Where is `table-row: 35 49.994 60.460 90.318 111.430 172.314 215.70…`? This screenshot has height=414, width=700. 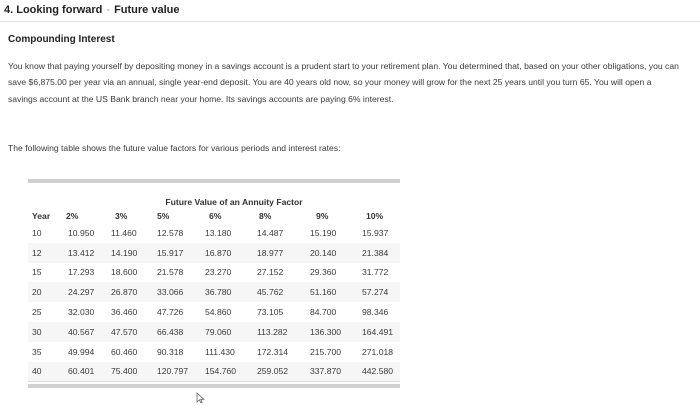 table-row: 35 49.994 60.460 90.318 111.430 172.314 215.70… is located at coordinates (214, 351).